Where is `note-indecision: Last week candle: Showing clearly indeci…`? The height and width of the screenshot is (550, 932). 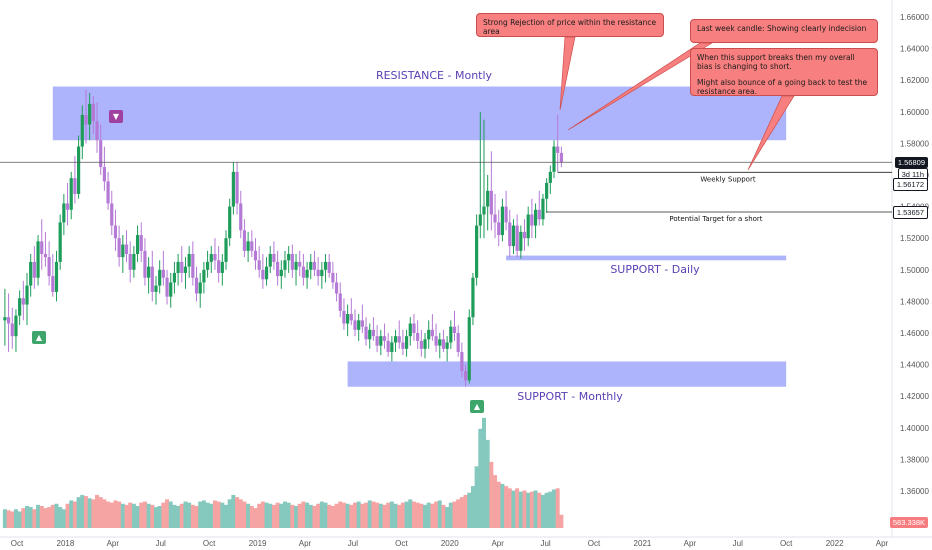
note-indecision: Last week candle: Showing clearly indeci… is located at coordinates (784, 31).